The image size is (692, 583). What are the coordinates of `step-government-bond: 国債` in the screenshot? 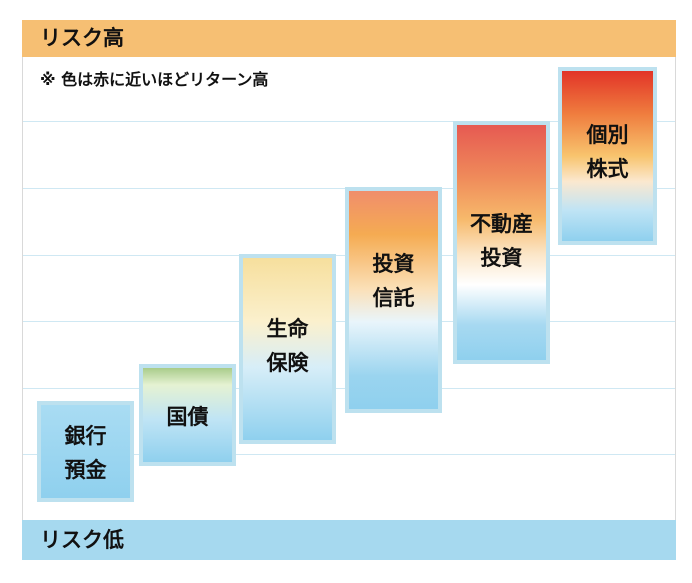 It's located at (187, 415).